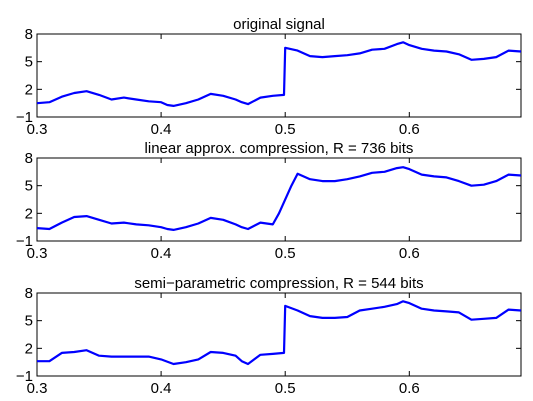  What do you see at coordinates (279, 24) in the screenshot?
I see `chart-title: original signal` at bounding box center [279, 24].